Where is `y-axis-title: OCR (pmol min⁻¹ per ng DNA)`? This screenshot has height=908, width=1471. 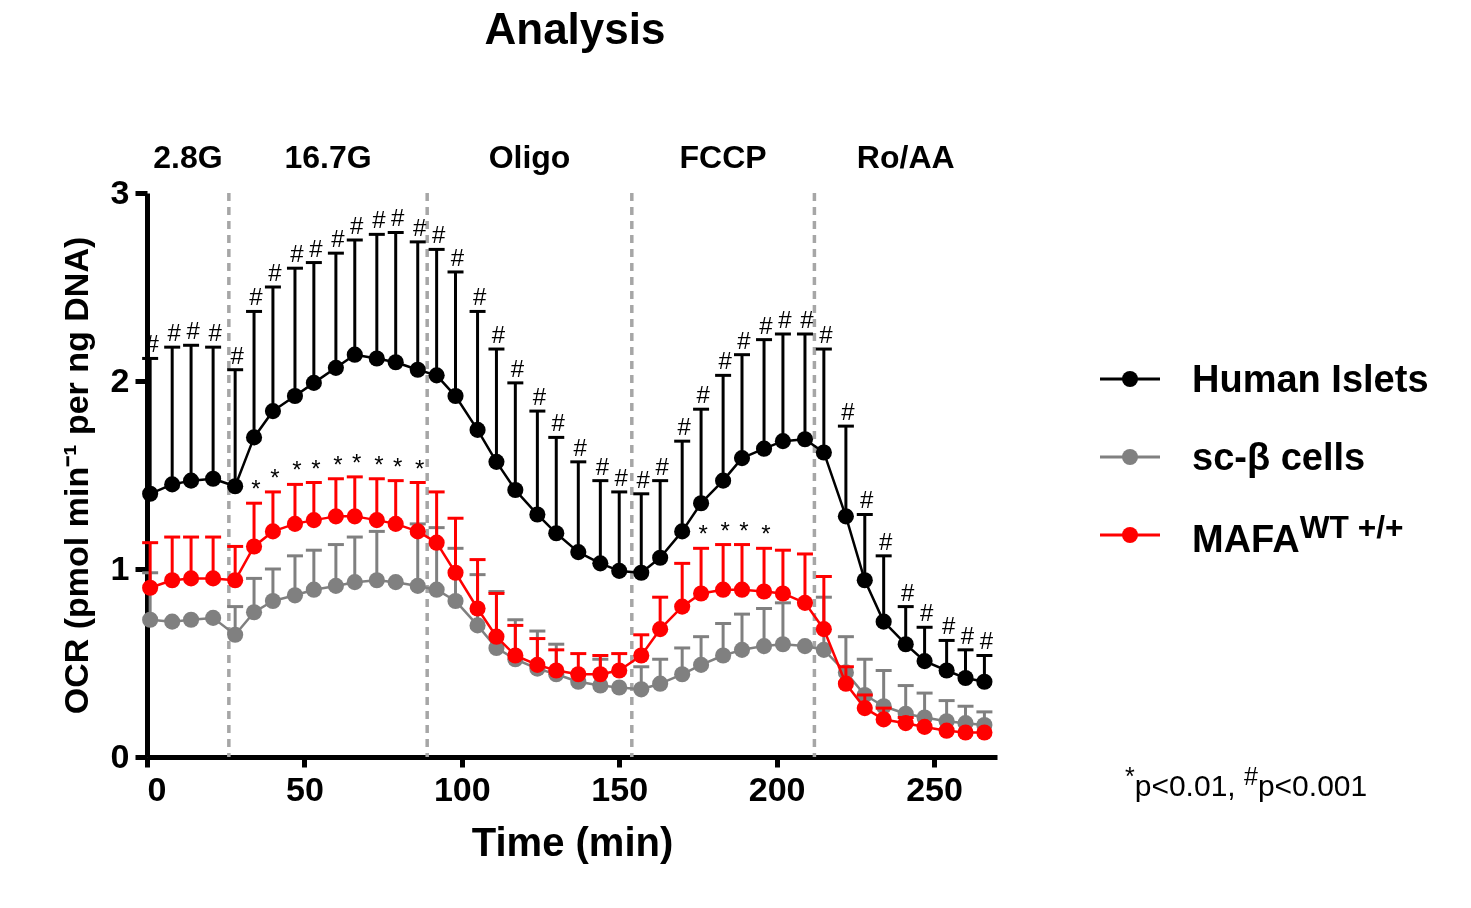
y-axis-title: OCR (pmol min⁻¹ per ng DNA) is located at coordinates (75, 475).